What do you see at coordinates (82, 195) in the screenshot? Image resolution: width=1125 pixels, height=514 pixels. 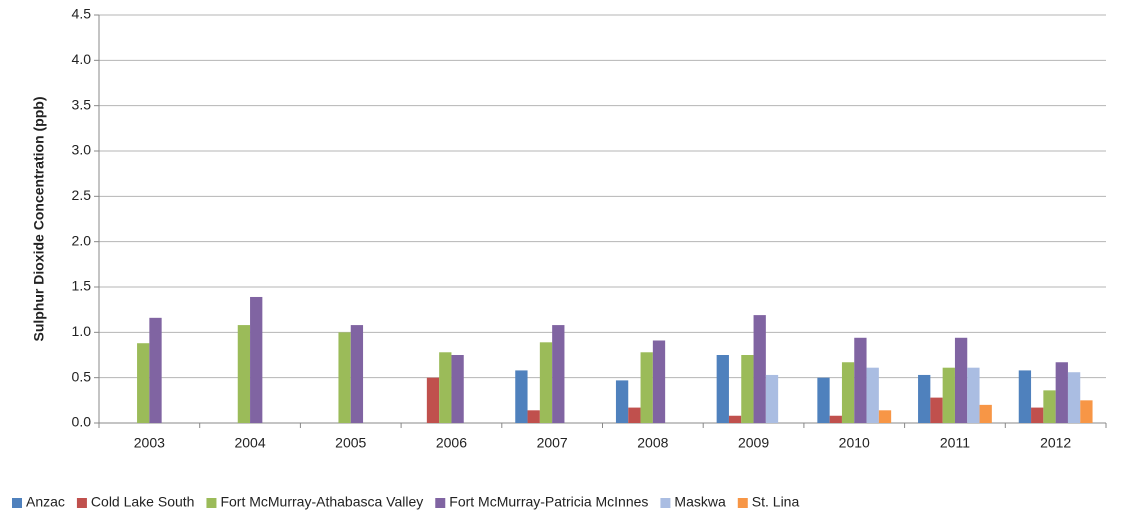 I see `y-tick-label: 2.5` at bounding box center [82, 195].